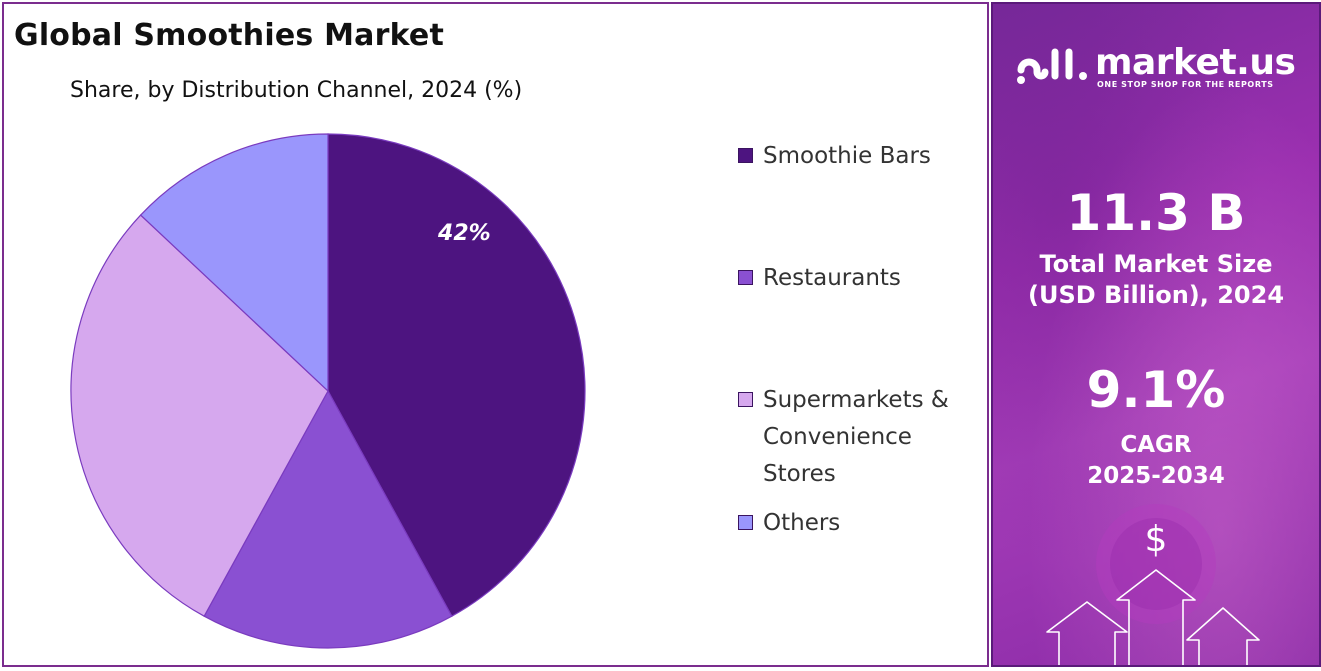 This screenshot has height=671, width=1321. What do you see at coordinates (234, 263) in the screenshot?
I see `pie-slice-others` at bounding box center [234, 263].